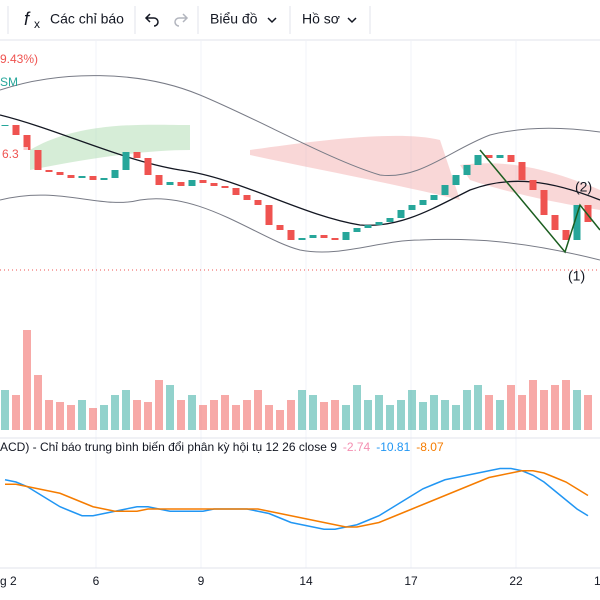 The image size is (600, 600). Describe the element at coordinates (393, 447) in the screenshot. I see `macd-value: -10.81` at that location.